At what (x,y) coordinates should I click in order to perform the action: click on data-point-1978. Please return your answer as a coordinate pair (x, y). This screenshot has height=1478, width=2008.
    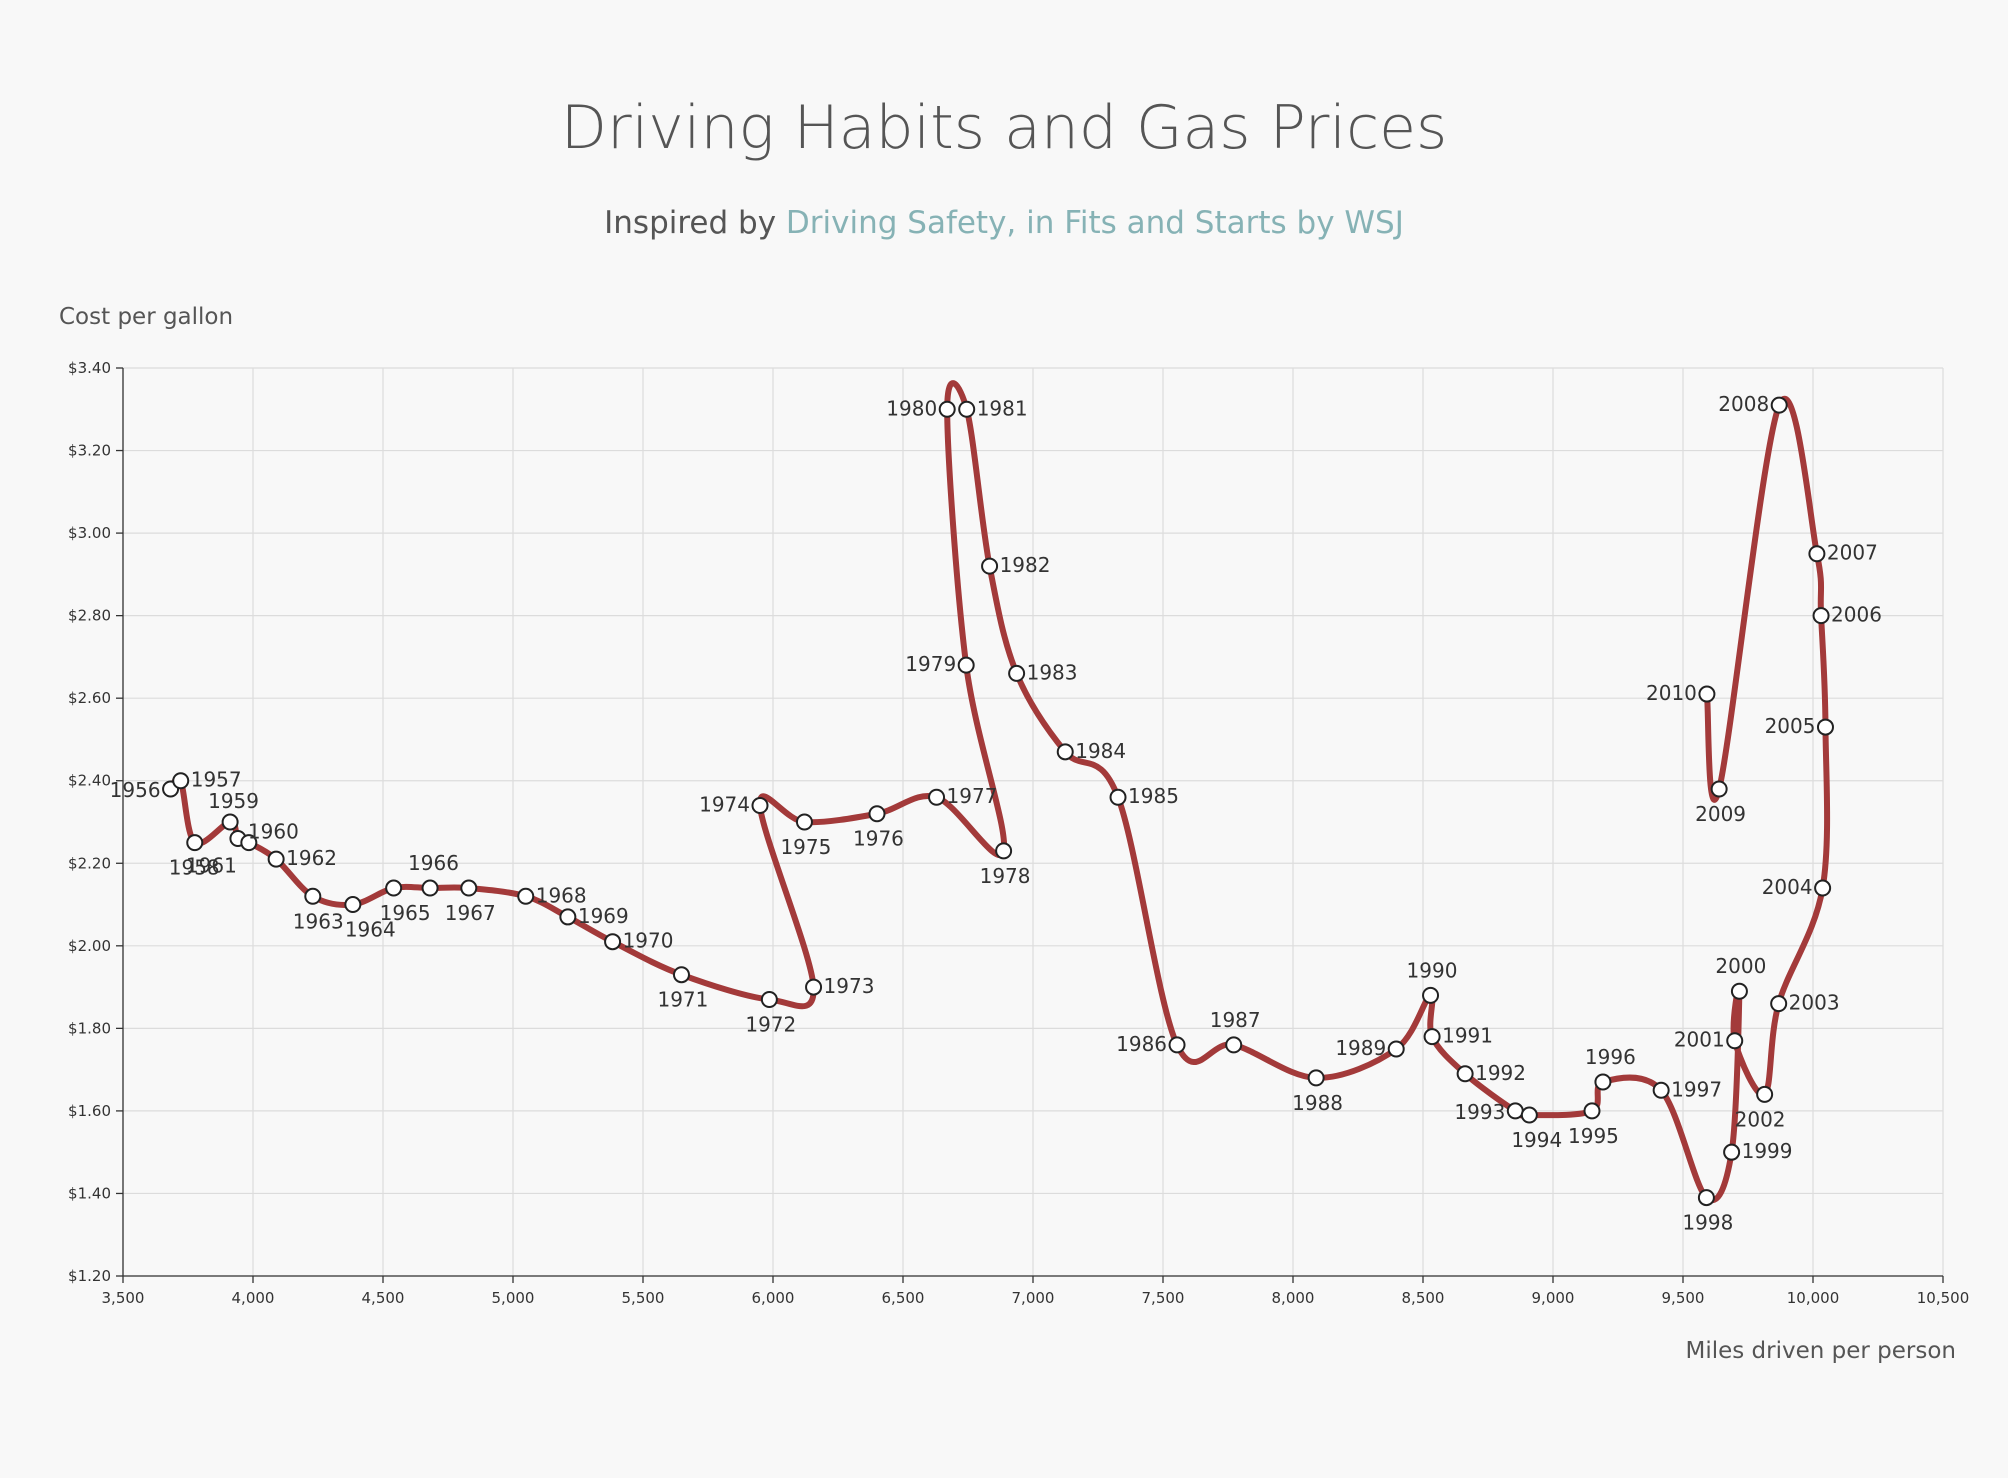
    Looking at the image, I should click on (1004, 851).